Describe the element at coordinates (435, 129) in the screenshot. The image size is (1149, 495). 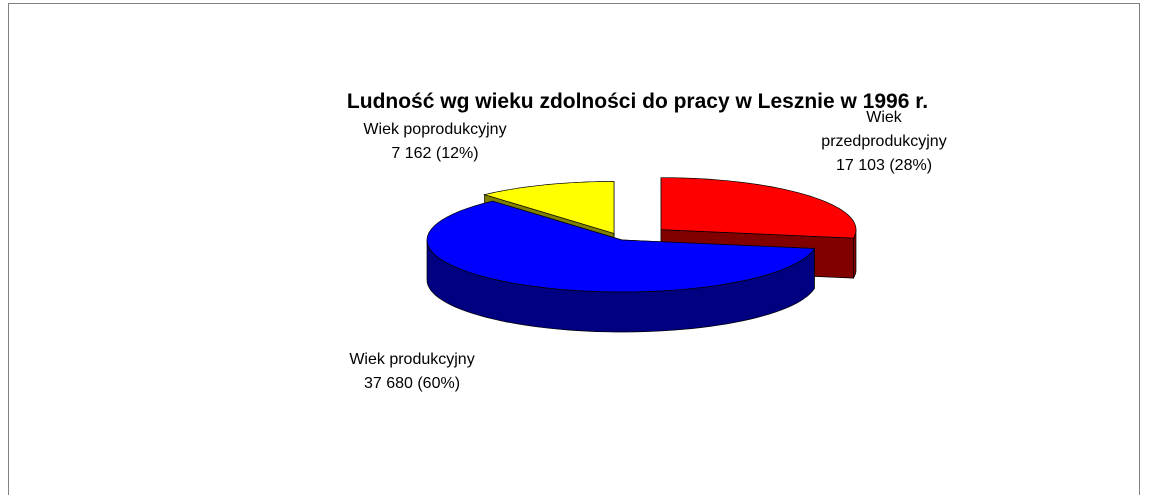
I see `slice-label: Wiek poprodukcyjny` at that location.